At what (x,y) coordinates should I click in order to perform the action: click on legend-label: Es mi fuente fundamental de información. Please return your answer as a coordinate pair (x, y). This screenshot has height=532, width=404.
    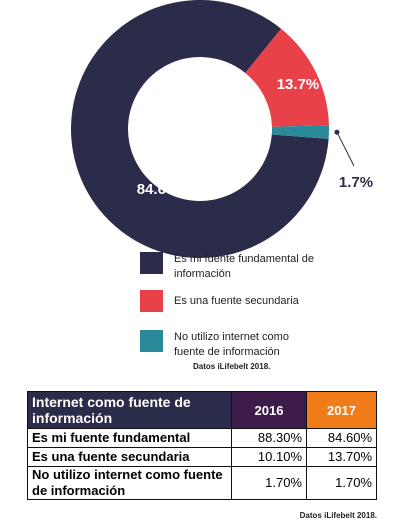
    Looking at the image, I should click on (244, 266).